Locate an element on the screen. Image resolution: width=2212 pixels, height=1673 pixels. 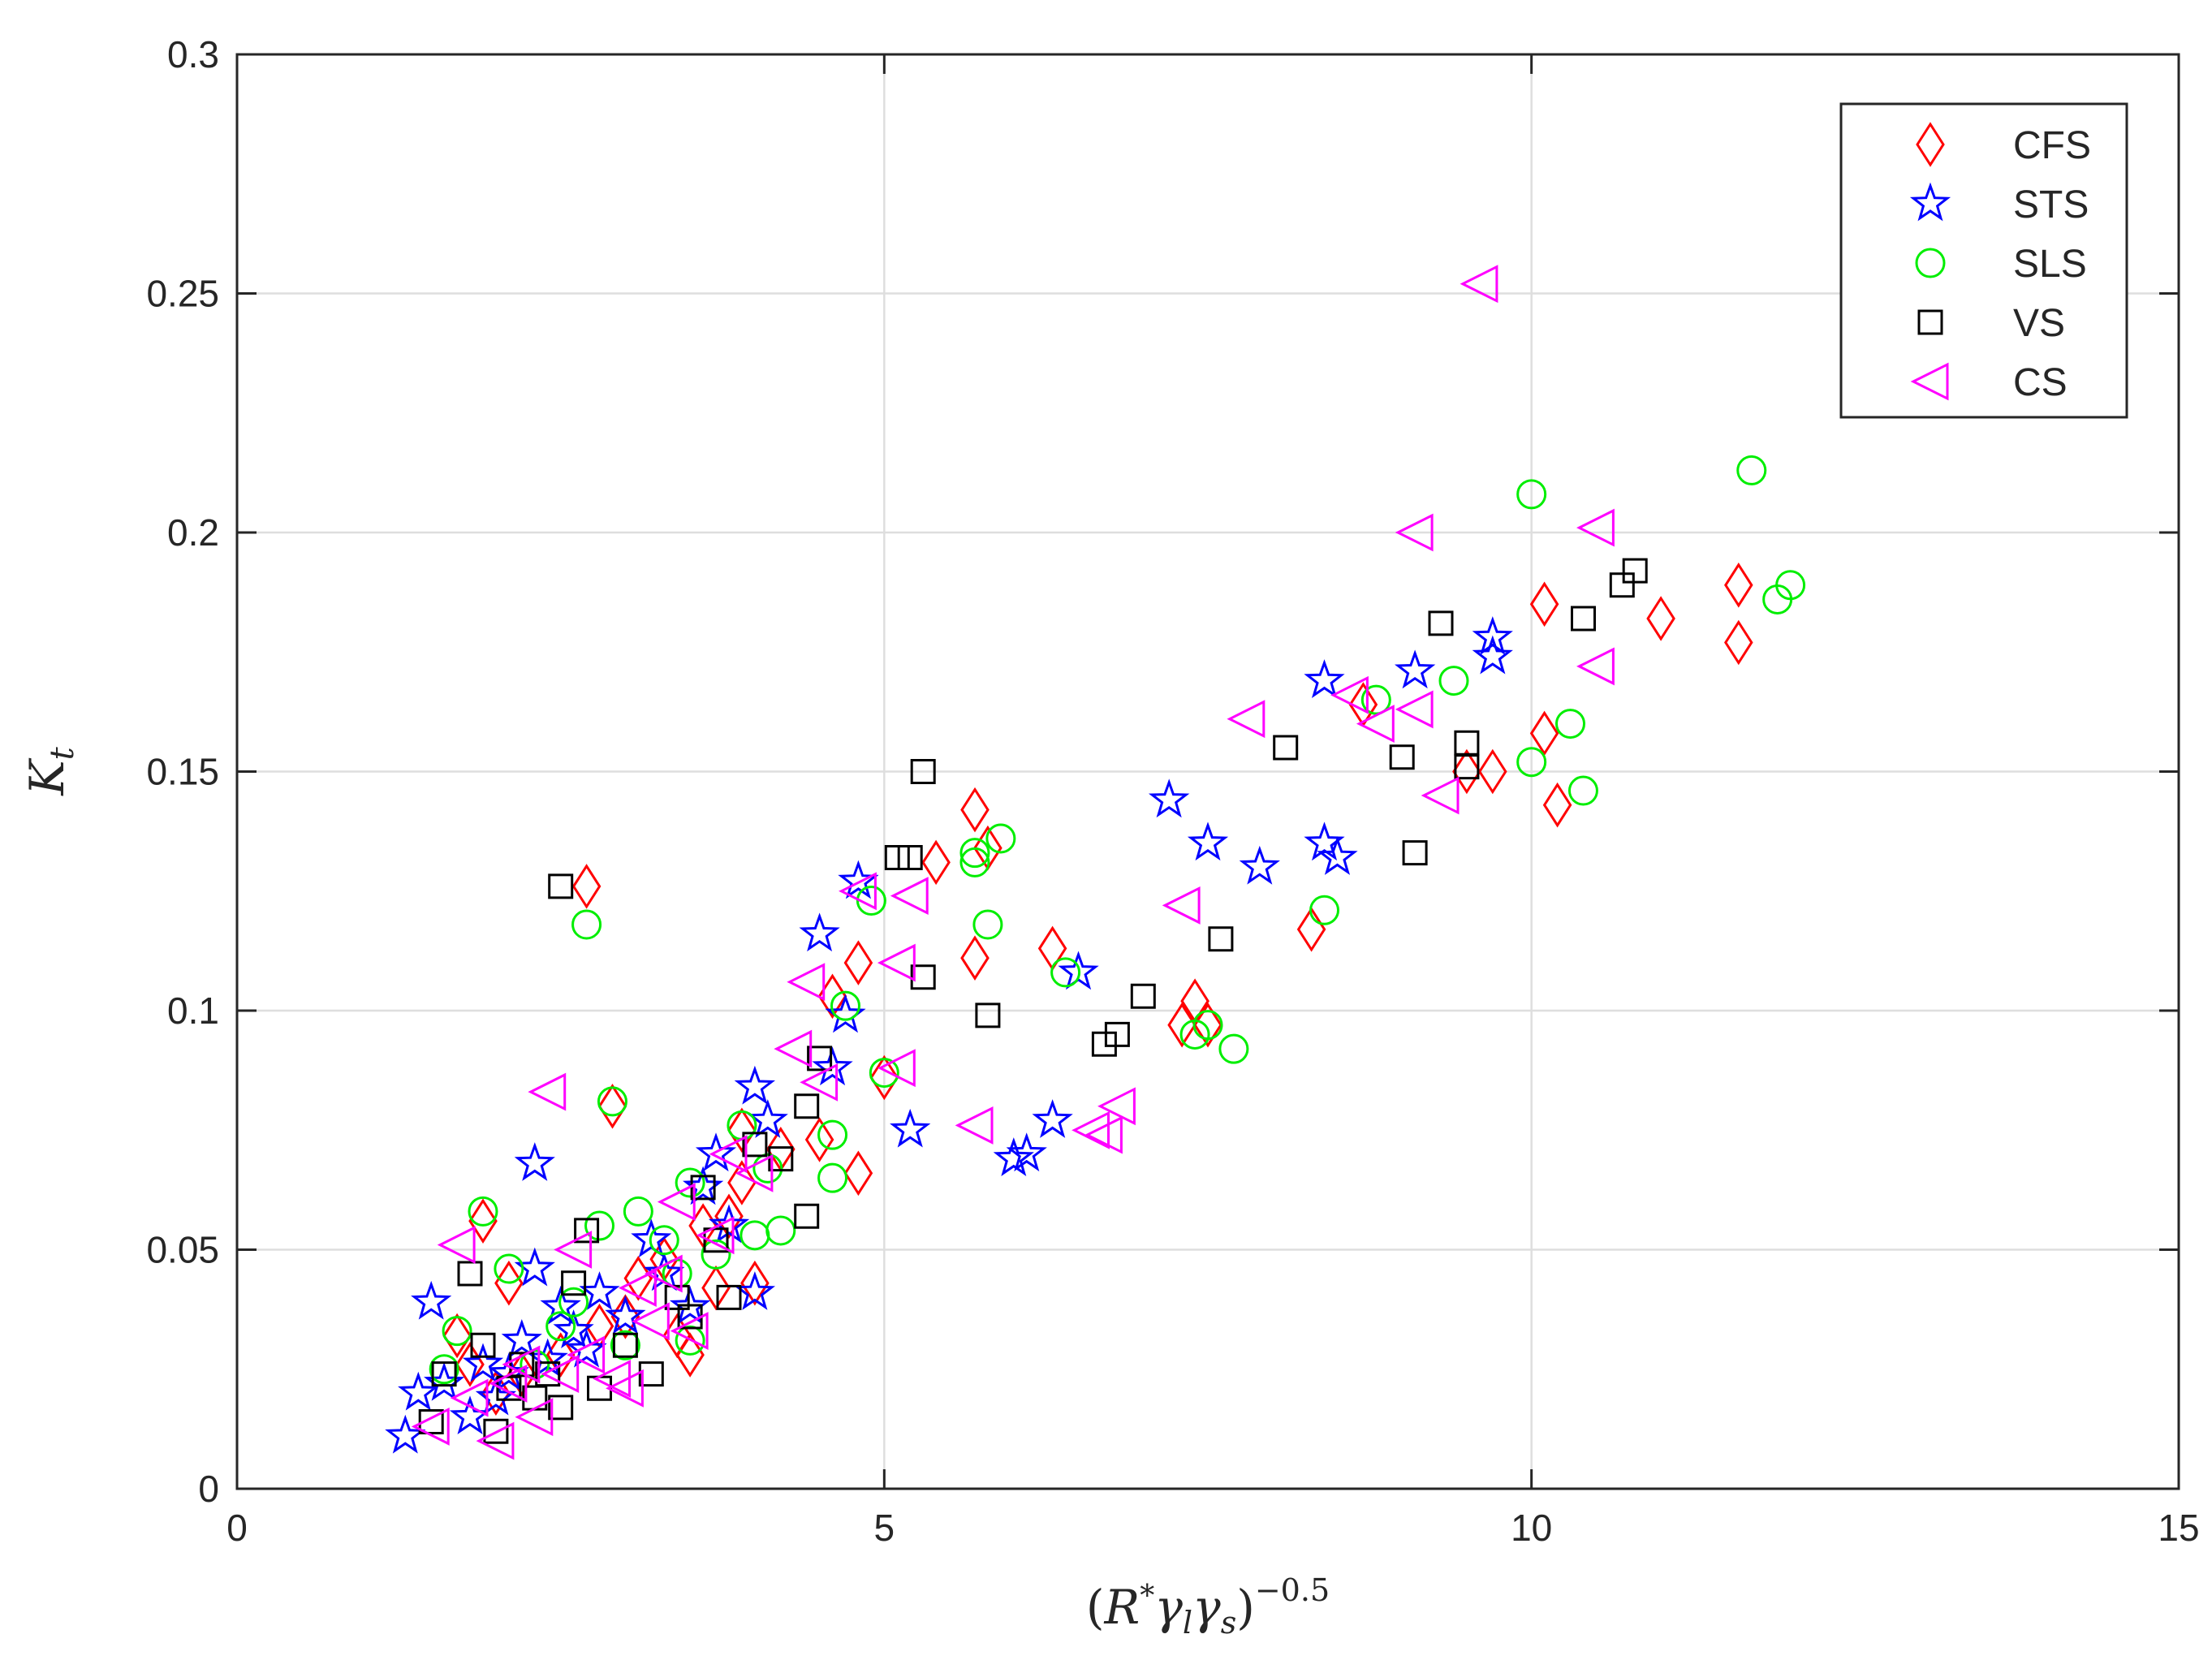
y-tick-labels: 0 0.05 0.1 0.15 0.2 0.25 0.3 is located at coordinates (182, 771).